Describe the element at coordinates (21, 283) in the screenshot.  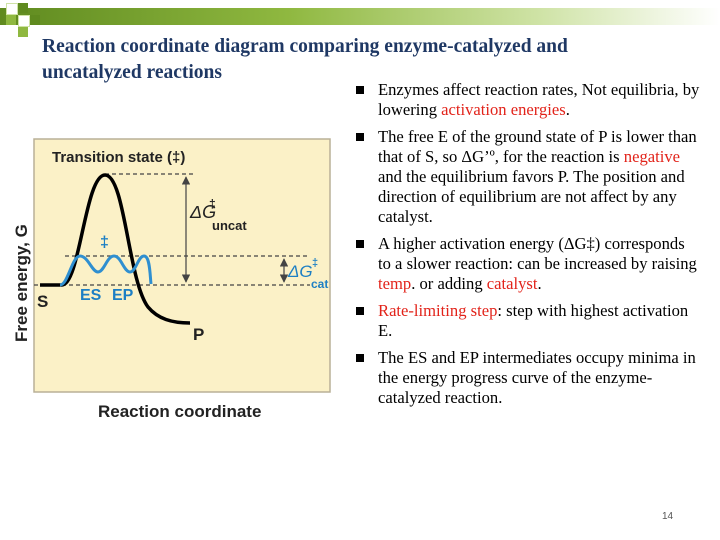
I see `y-axis-label: Free energy, G` at that location.